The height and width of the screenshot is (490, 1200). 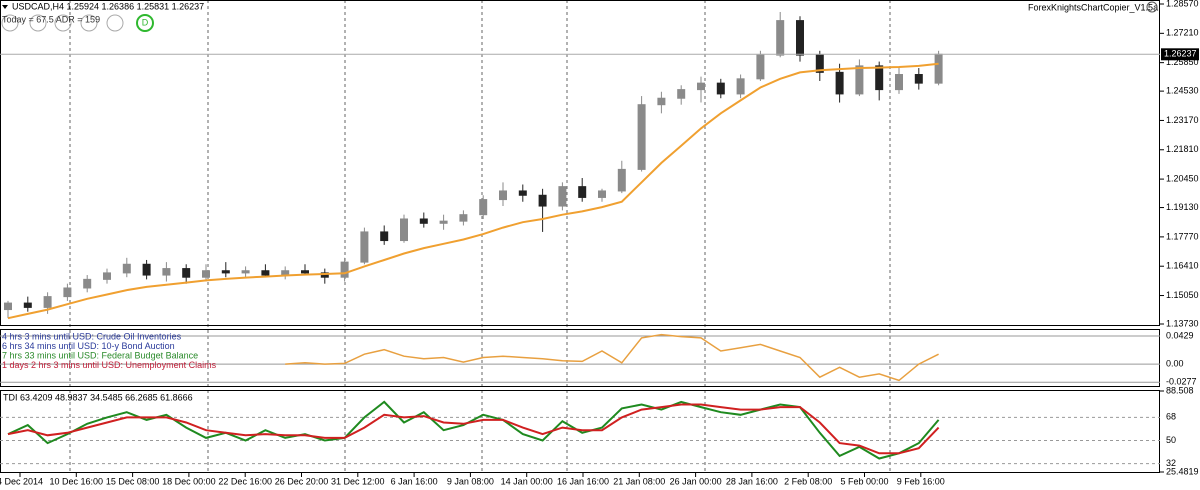 I want to click on info-icon, so click(x=1152, y=7).